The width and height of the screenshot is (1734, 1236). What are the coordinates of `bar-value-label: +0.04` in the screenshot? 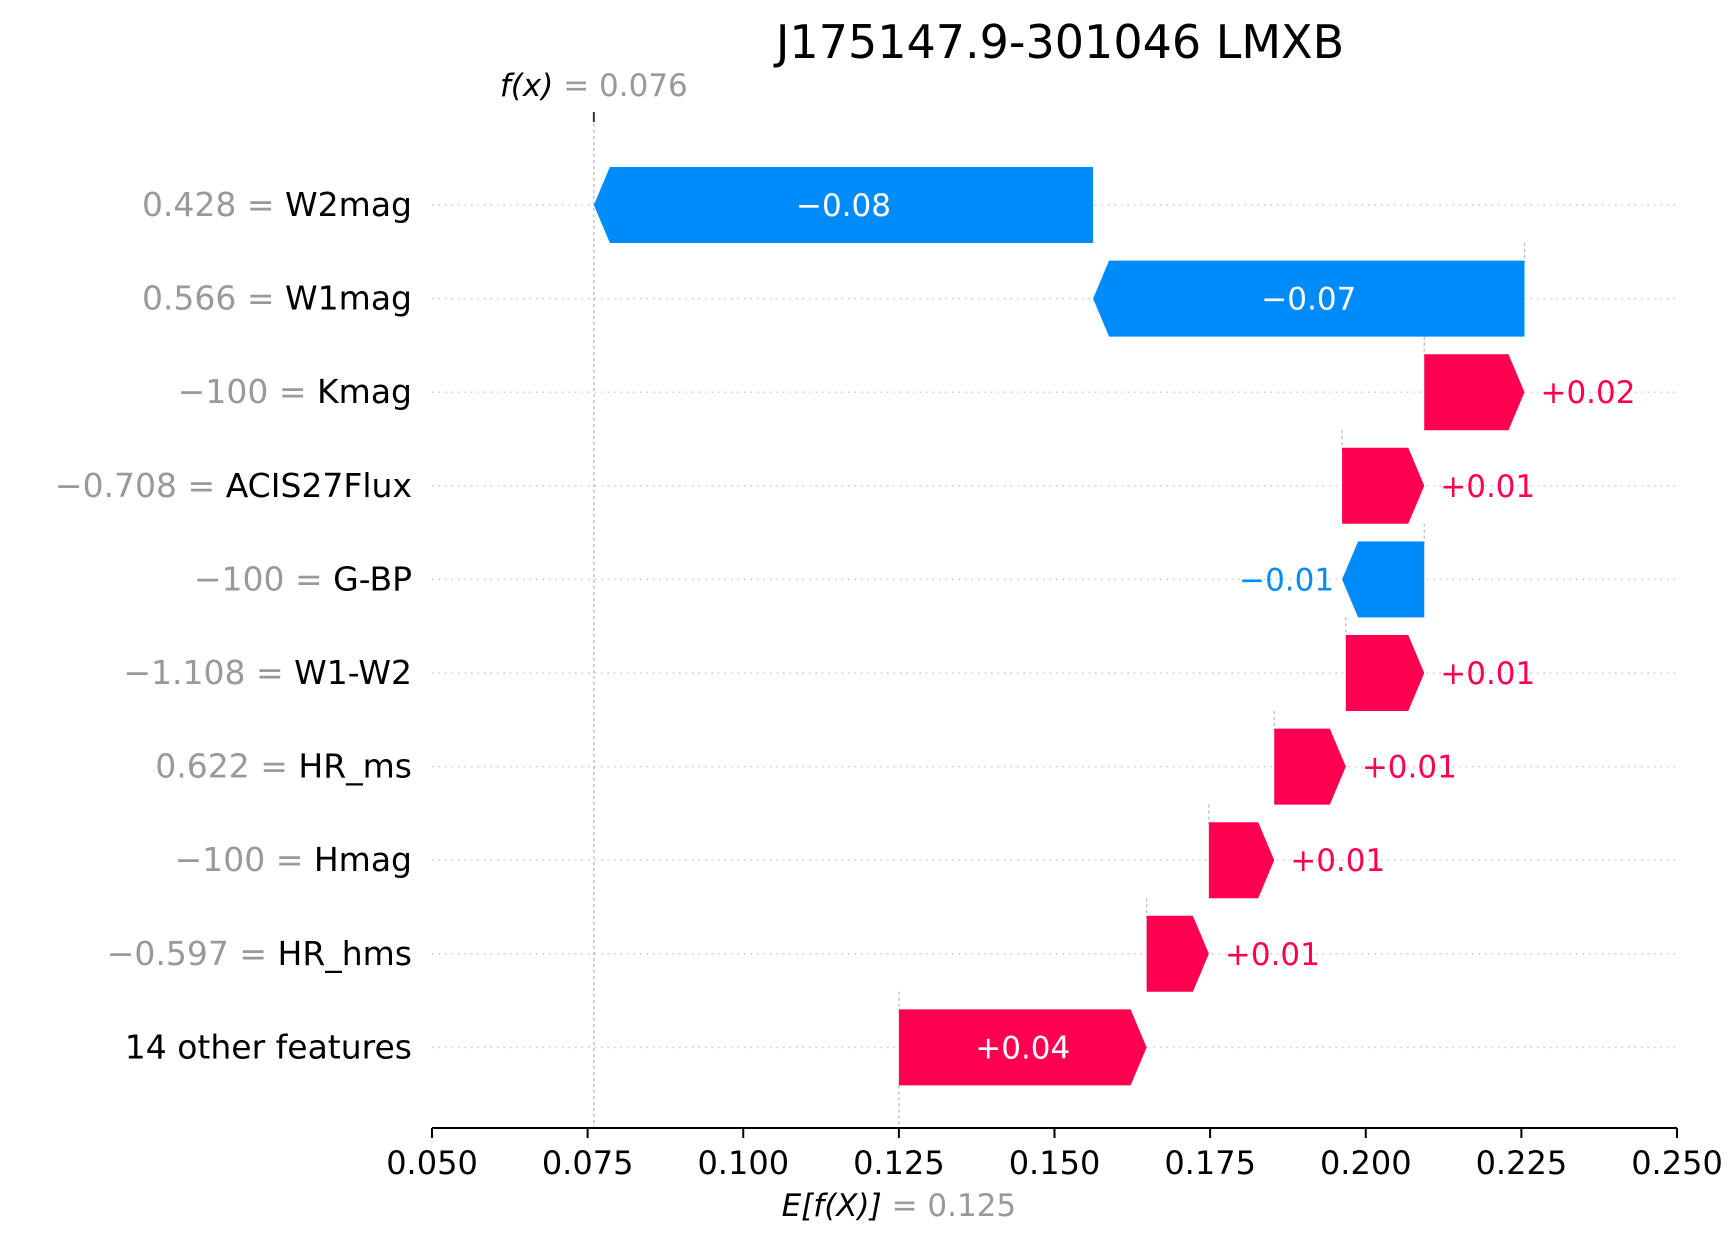 It's located at (1022, 1048).